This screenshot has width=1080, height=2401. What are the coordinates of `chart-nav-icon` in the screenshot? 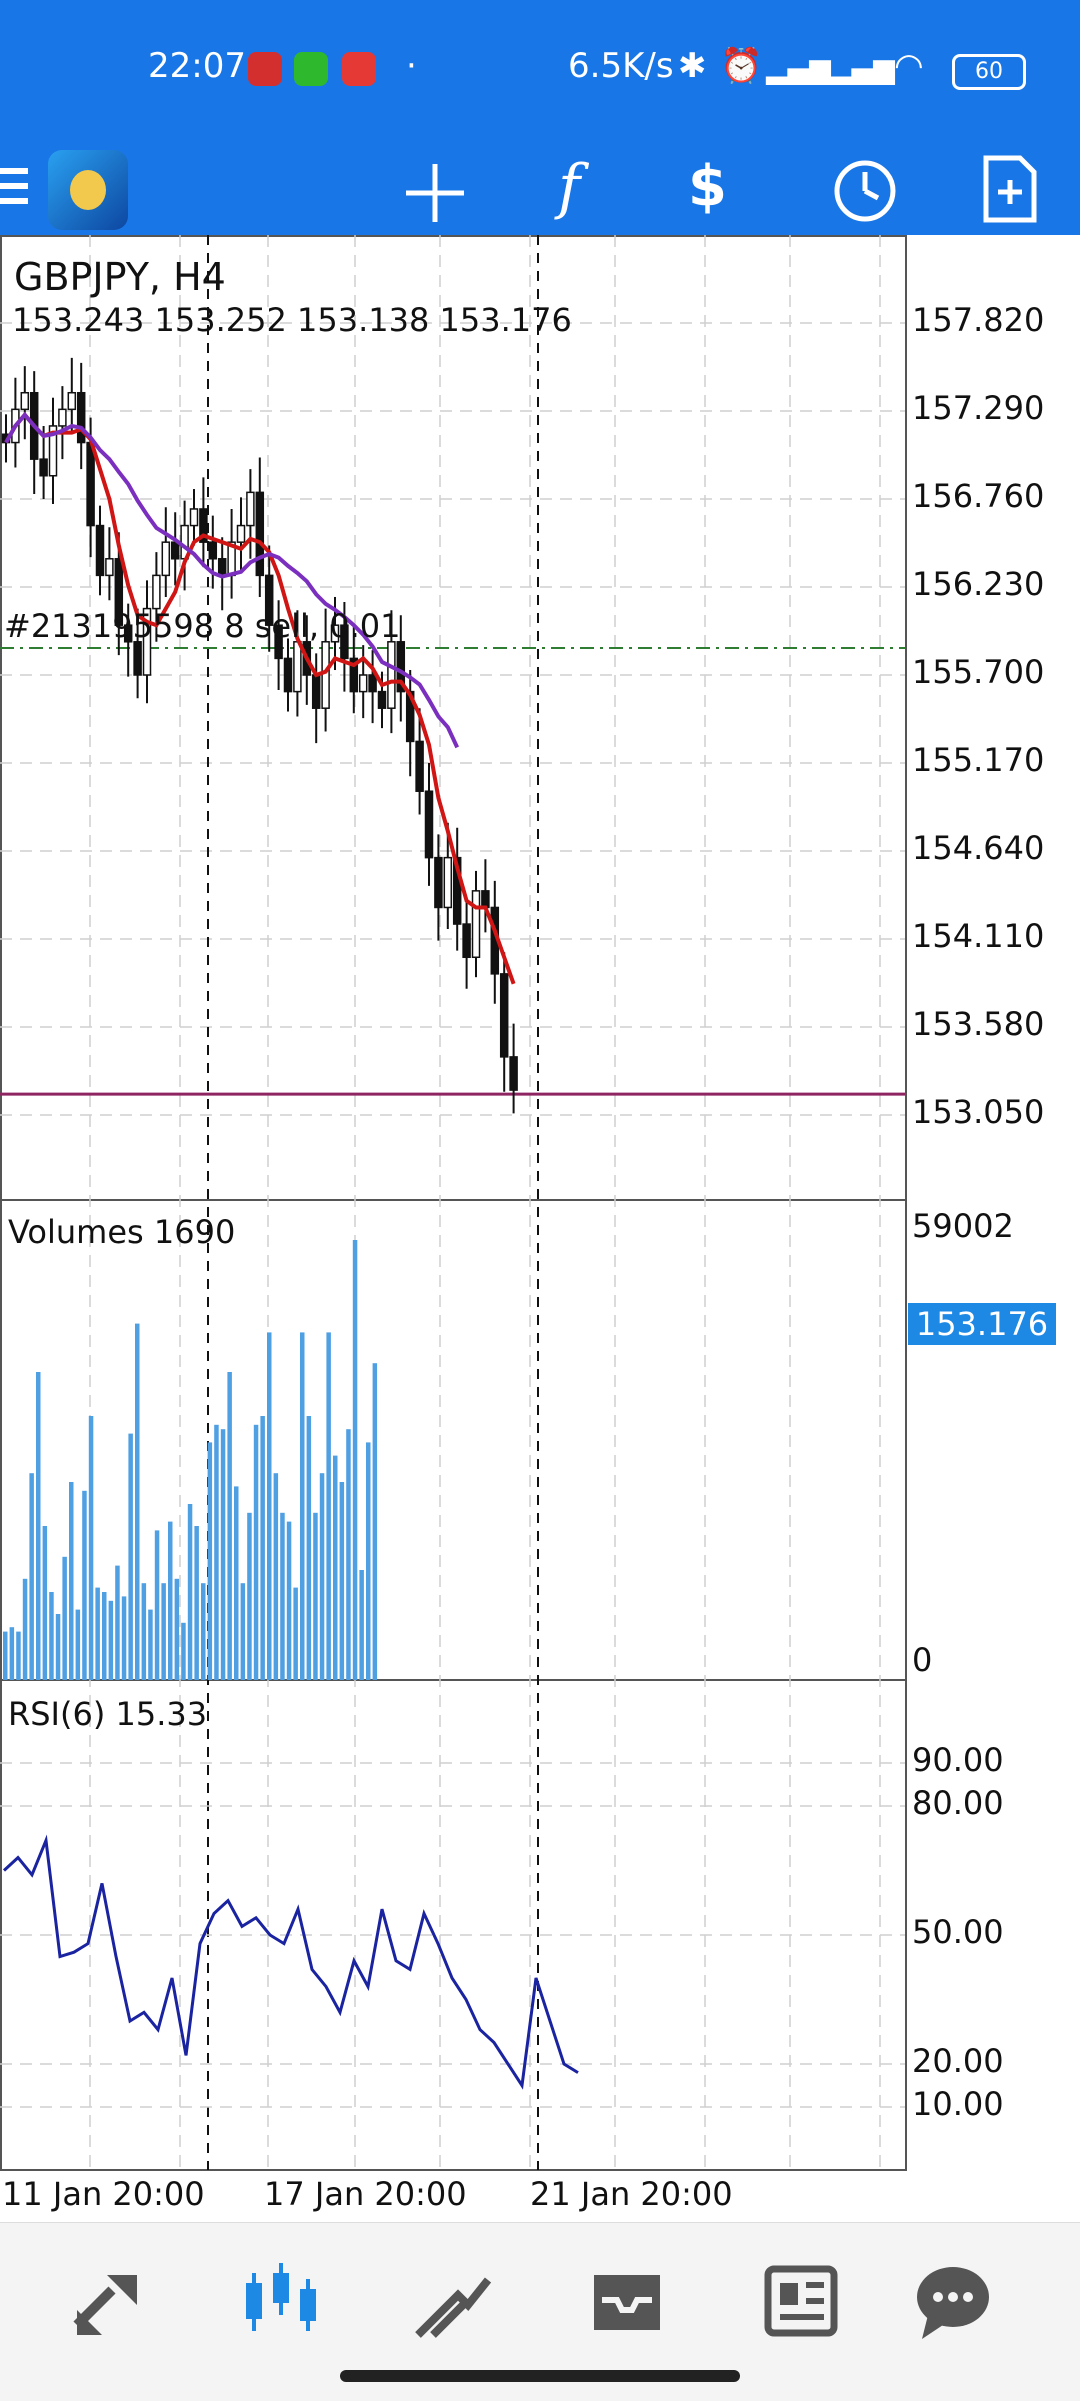 It's located at (281, 2300).